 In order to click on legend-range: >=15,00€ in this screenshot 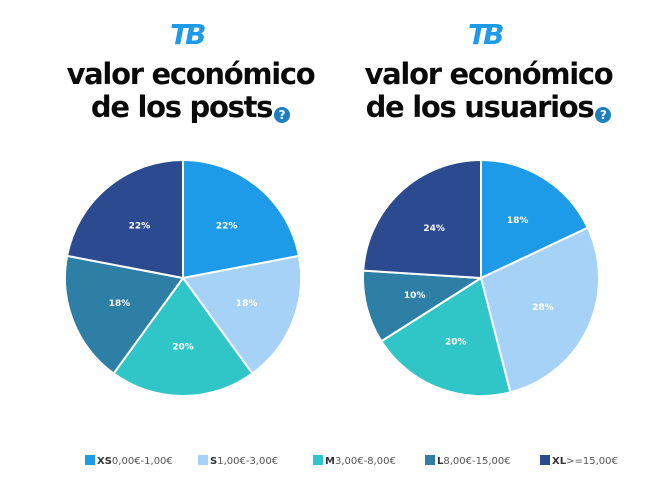, I will do `click(592, 461)`.